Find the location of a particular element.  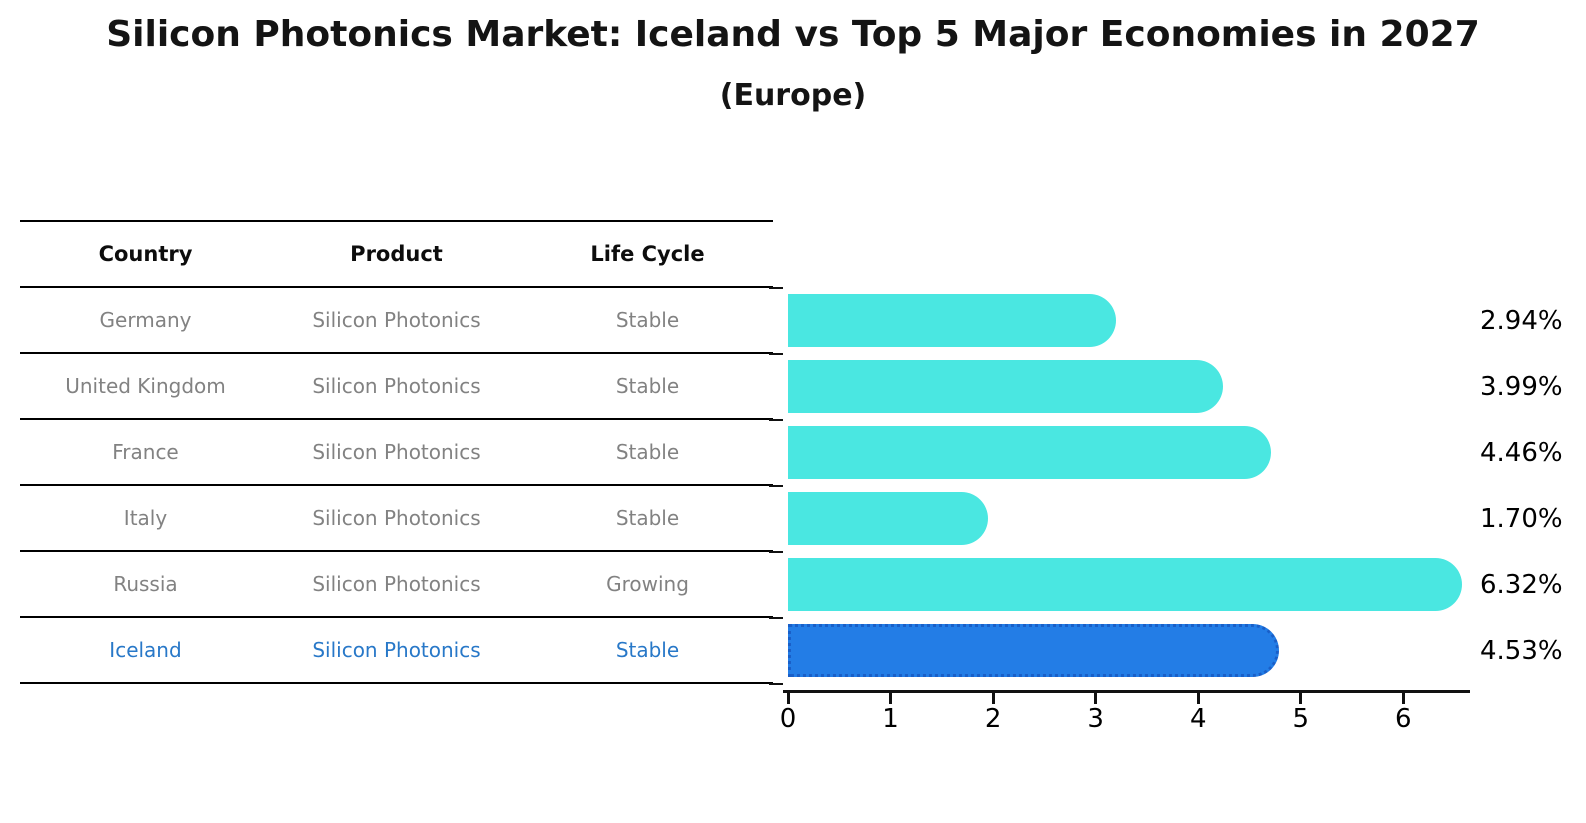

bar-united-kingdom is located at coordinates (1006, 386).